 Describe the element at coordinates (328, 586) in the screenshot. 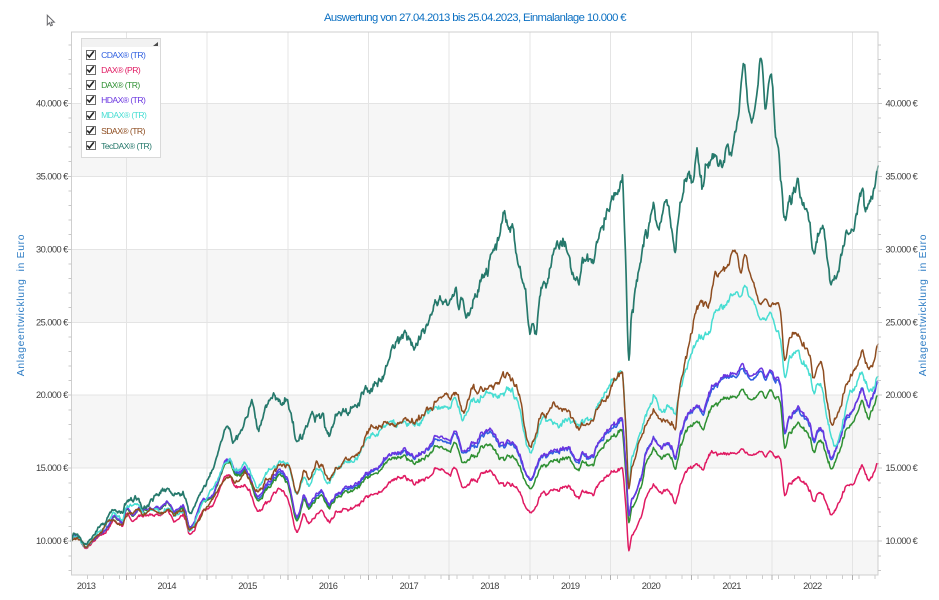

I see `svg-text: 2016` at that location.